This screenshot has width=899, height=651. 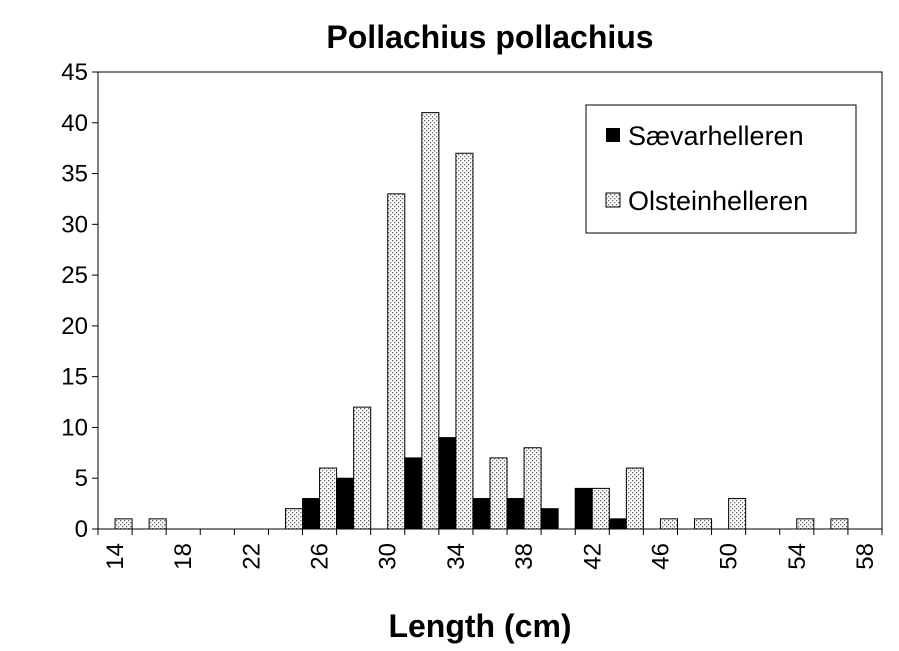 I want to click on chart-title: Pollachius pollachius, so click(x=489, y=37).